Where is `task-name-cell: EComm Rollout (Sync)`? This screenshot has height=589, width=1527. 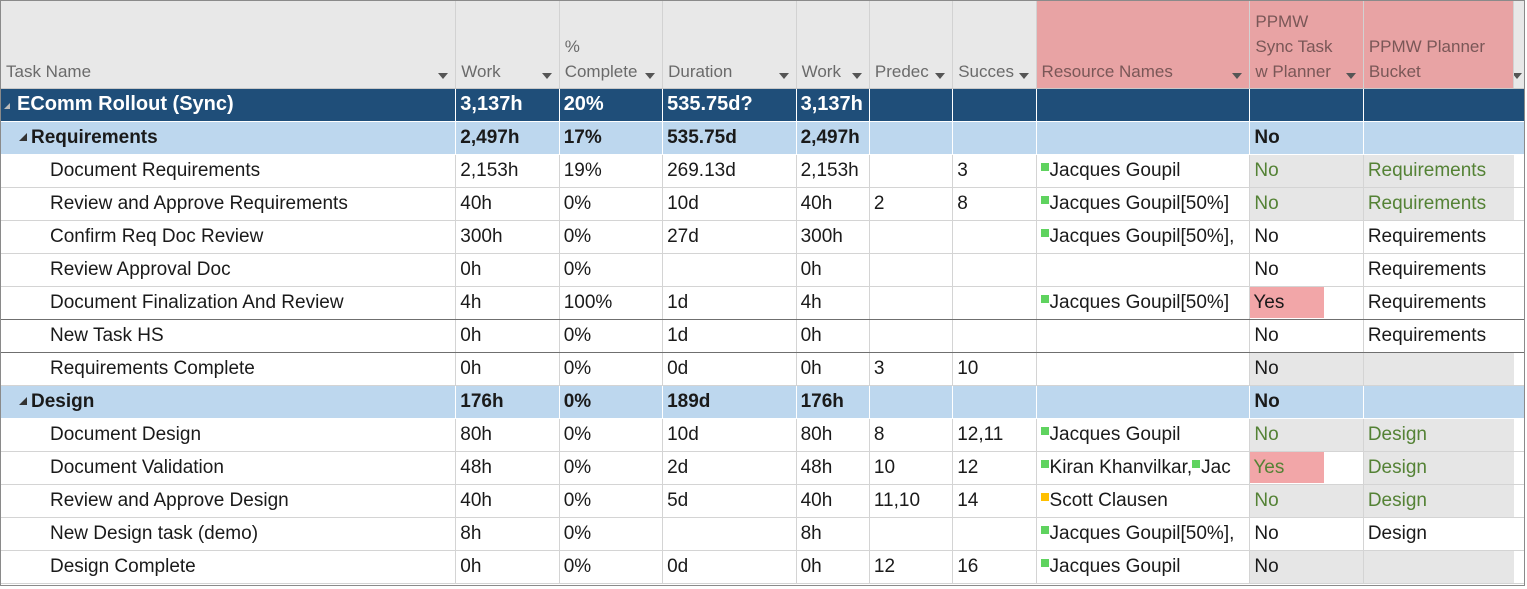
task-name-cell: EComm Rollout (Sync) is located at coordinates (229, 105).